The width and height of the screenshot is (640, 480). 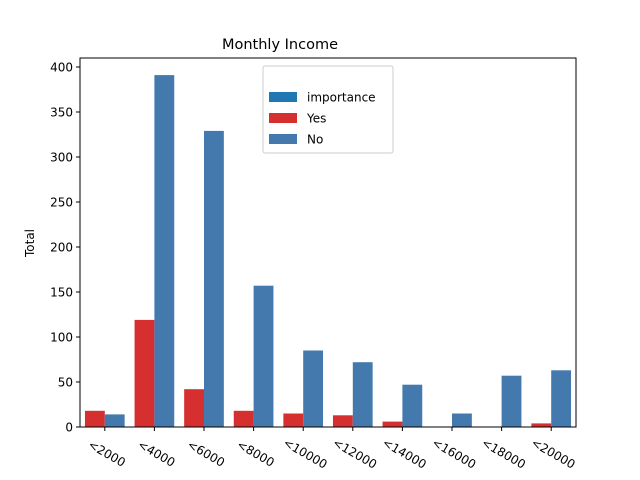 I want to click on x-tick-label: <10000, so click(x=305, y=453).